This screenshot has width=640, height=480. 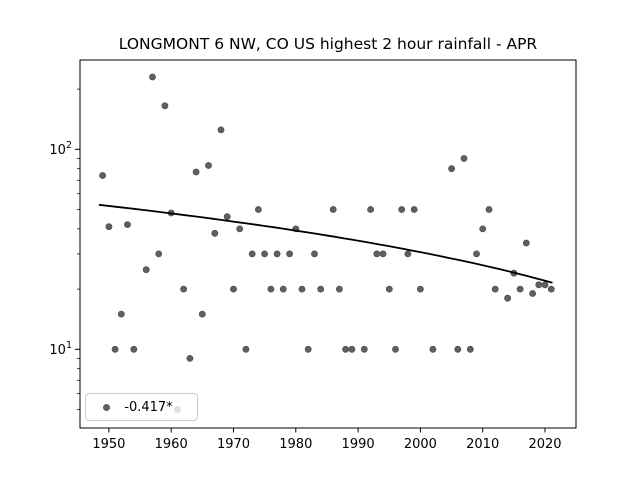 I want to click on x-tick-label: 1980, so click(x=295, y=444).